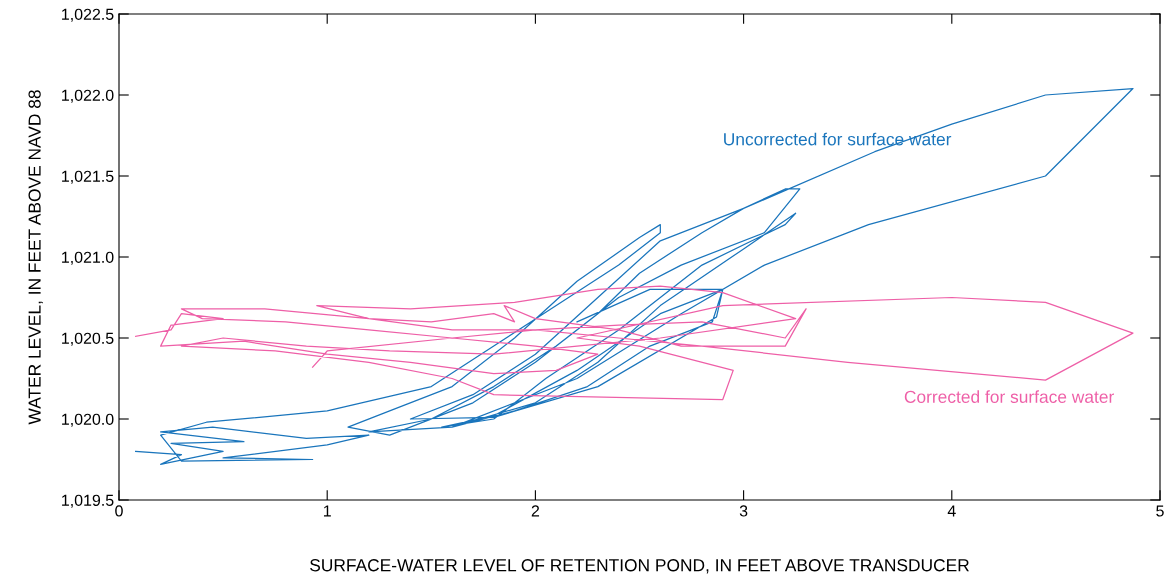  What do you see at coordinates (88, 339) in the screenshot?
I see `y-tick-label: 1,020.5` at bounding box center [88, 339].